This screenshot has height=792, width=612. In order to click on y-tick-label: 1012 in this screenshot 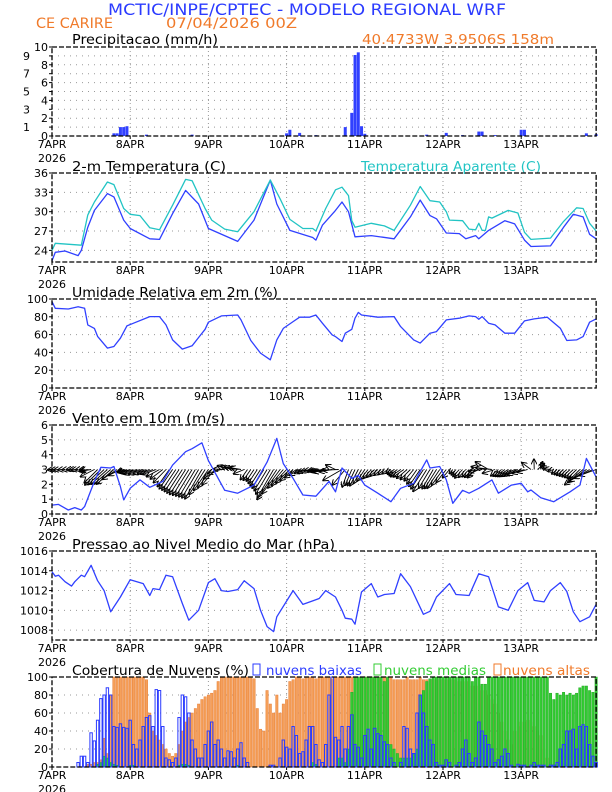, I will do `click(34, 591)`.